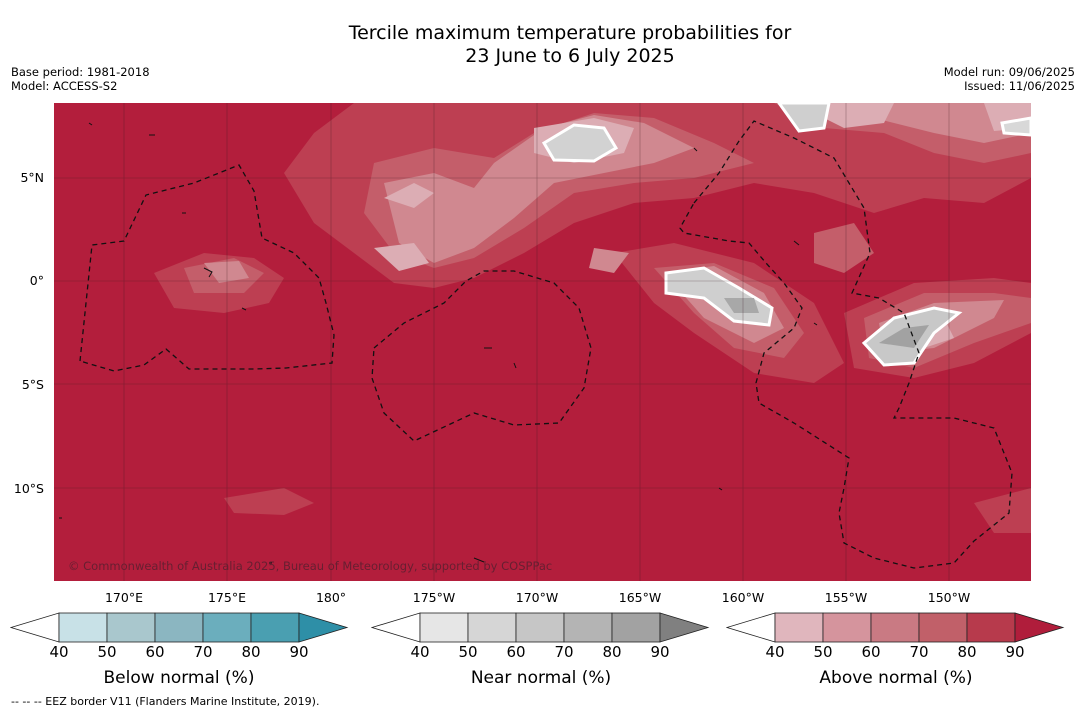 Image resolution: width=1085 pixels, height=713 pixels. What do you see at coordinates (64, 86) in the screenshot?
I see `model-name: Model: ACCESS-S2` at bounding box center [64, 86].